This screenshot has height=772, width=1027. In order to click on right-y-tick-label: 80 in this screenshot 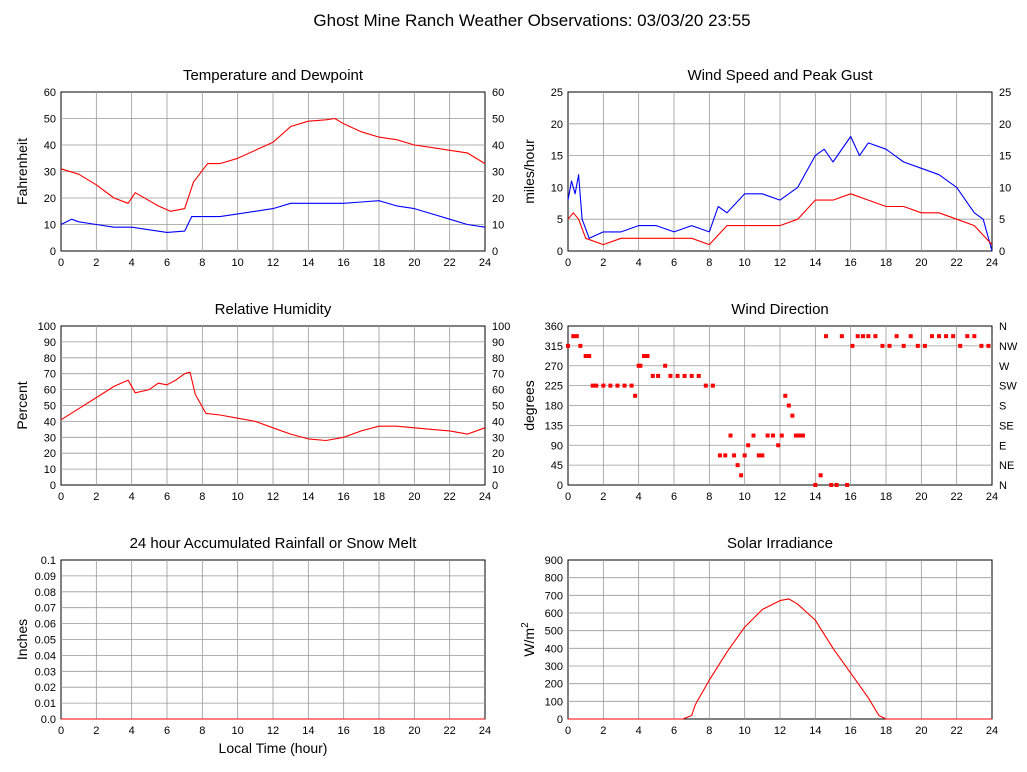, I will do `click(498, 359)`.